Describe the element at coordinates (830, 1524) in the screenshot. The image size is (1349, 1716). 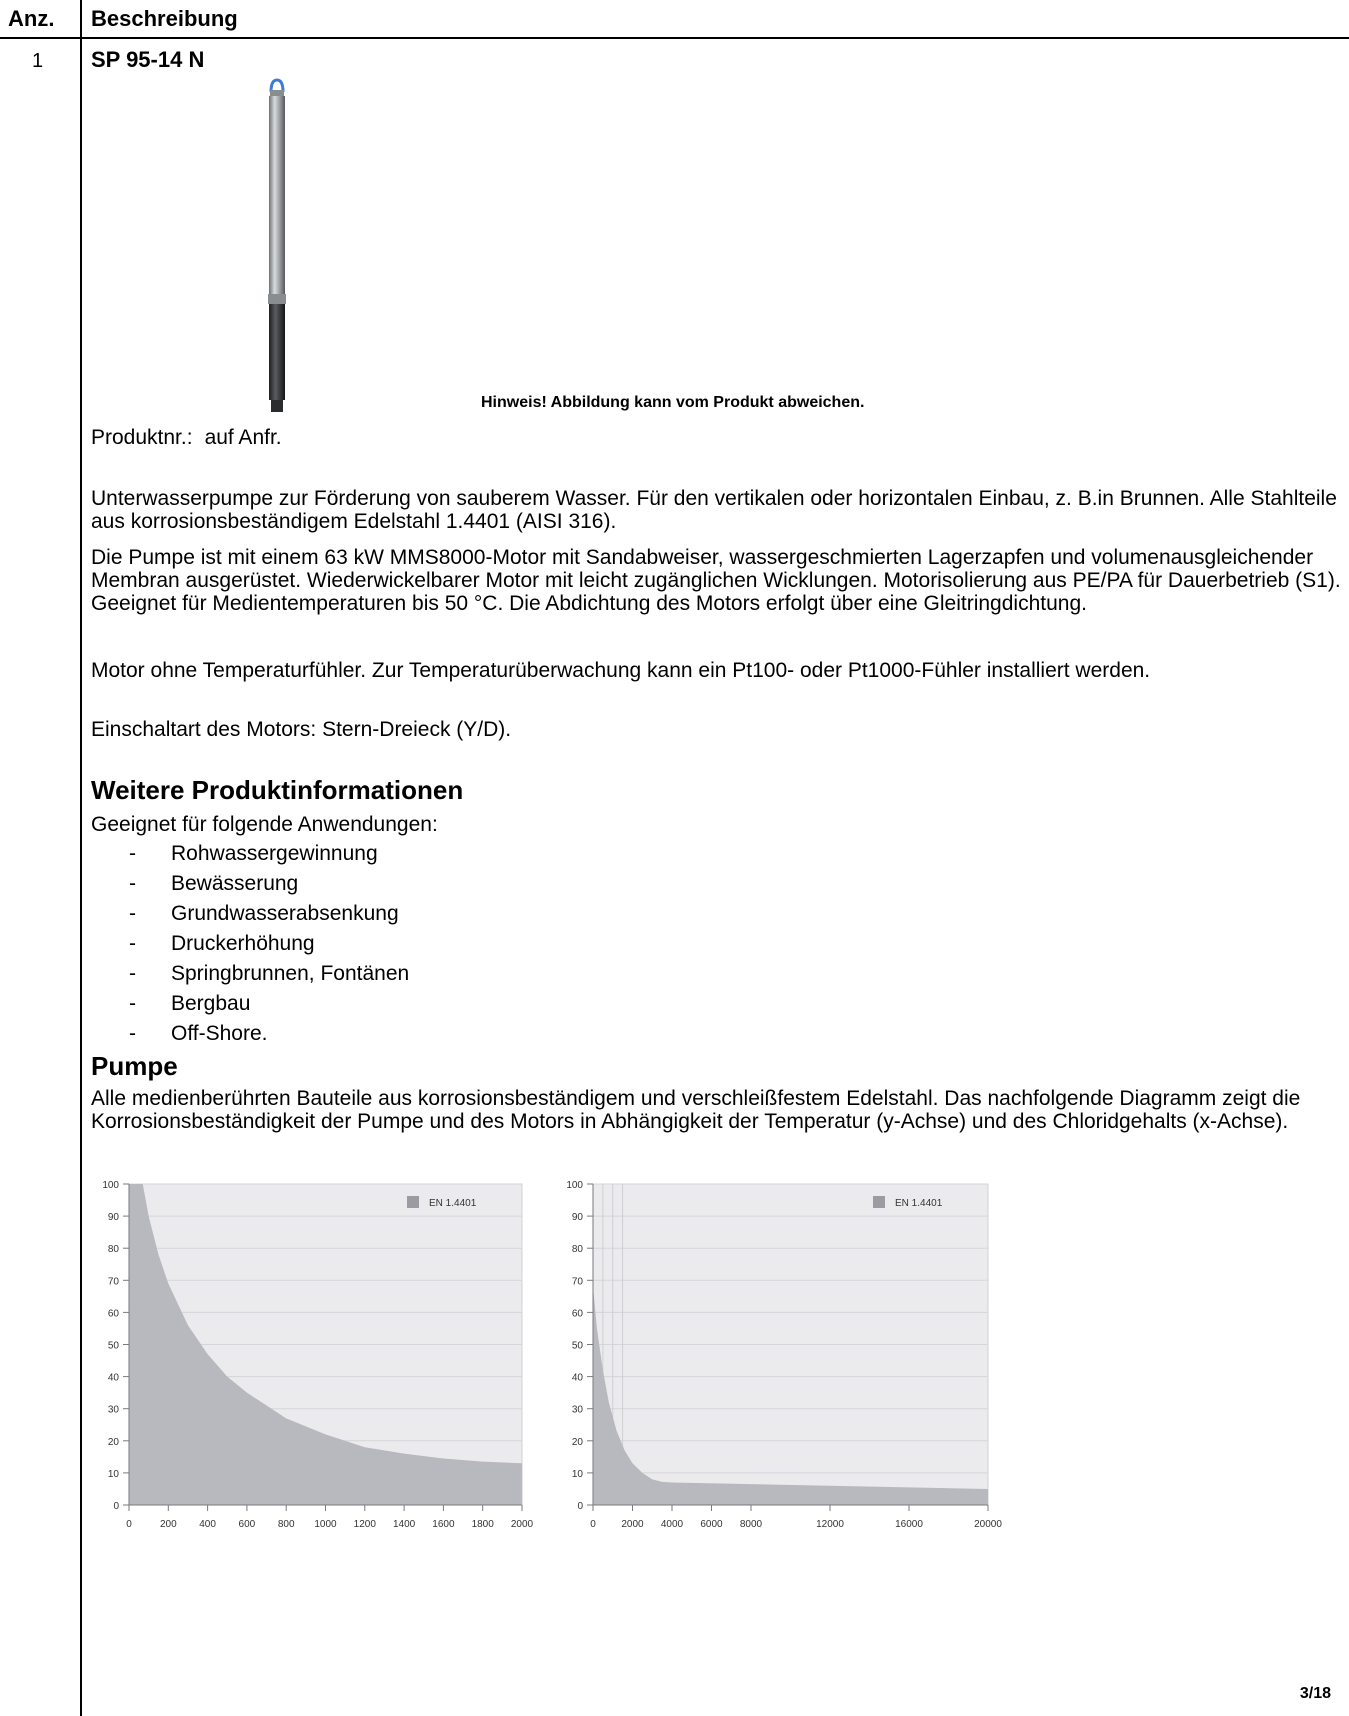
I see `x-tick-label: 12000` at that location.